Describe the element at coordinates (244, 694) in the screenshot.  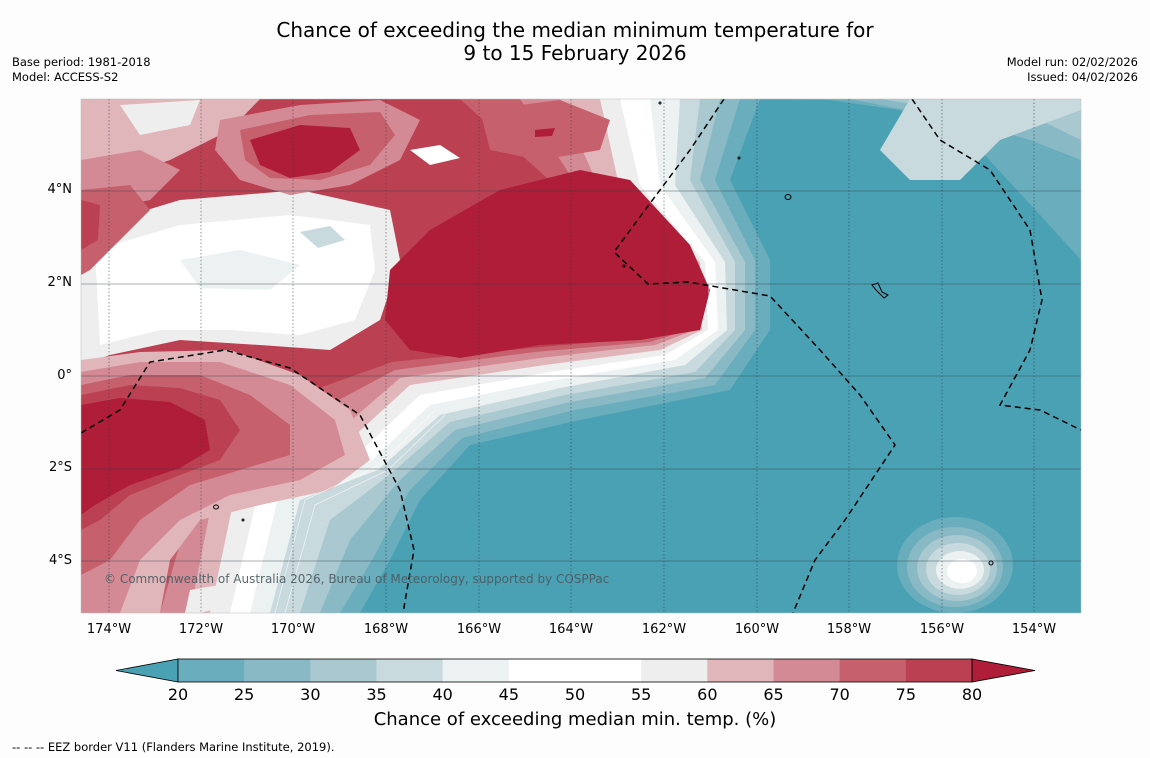
I see `colorbar-tick-label: 25` at that location.